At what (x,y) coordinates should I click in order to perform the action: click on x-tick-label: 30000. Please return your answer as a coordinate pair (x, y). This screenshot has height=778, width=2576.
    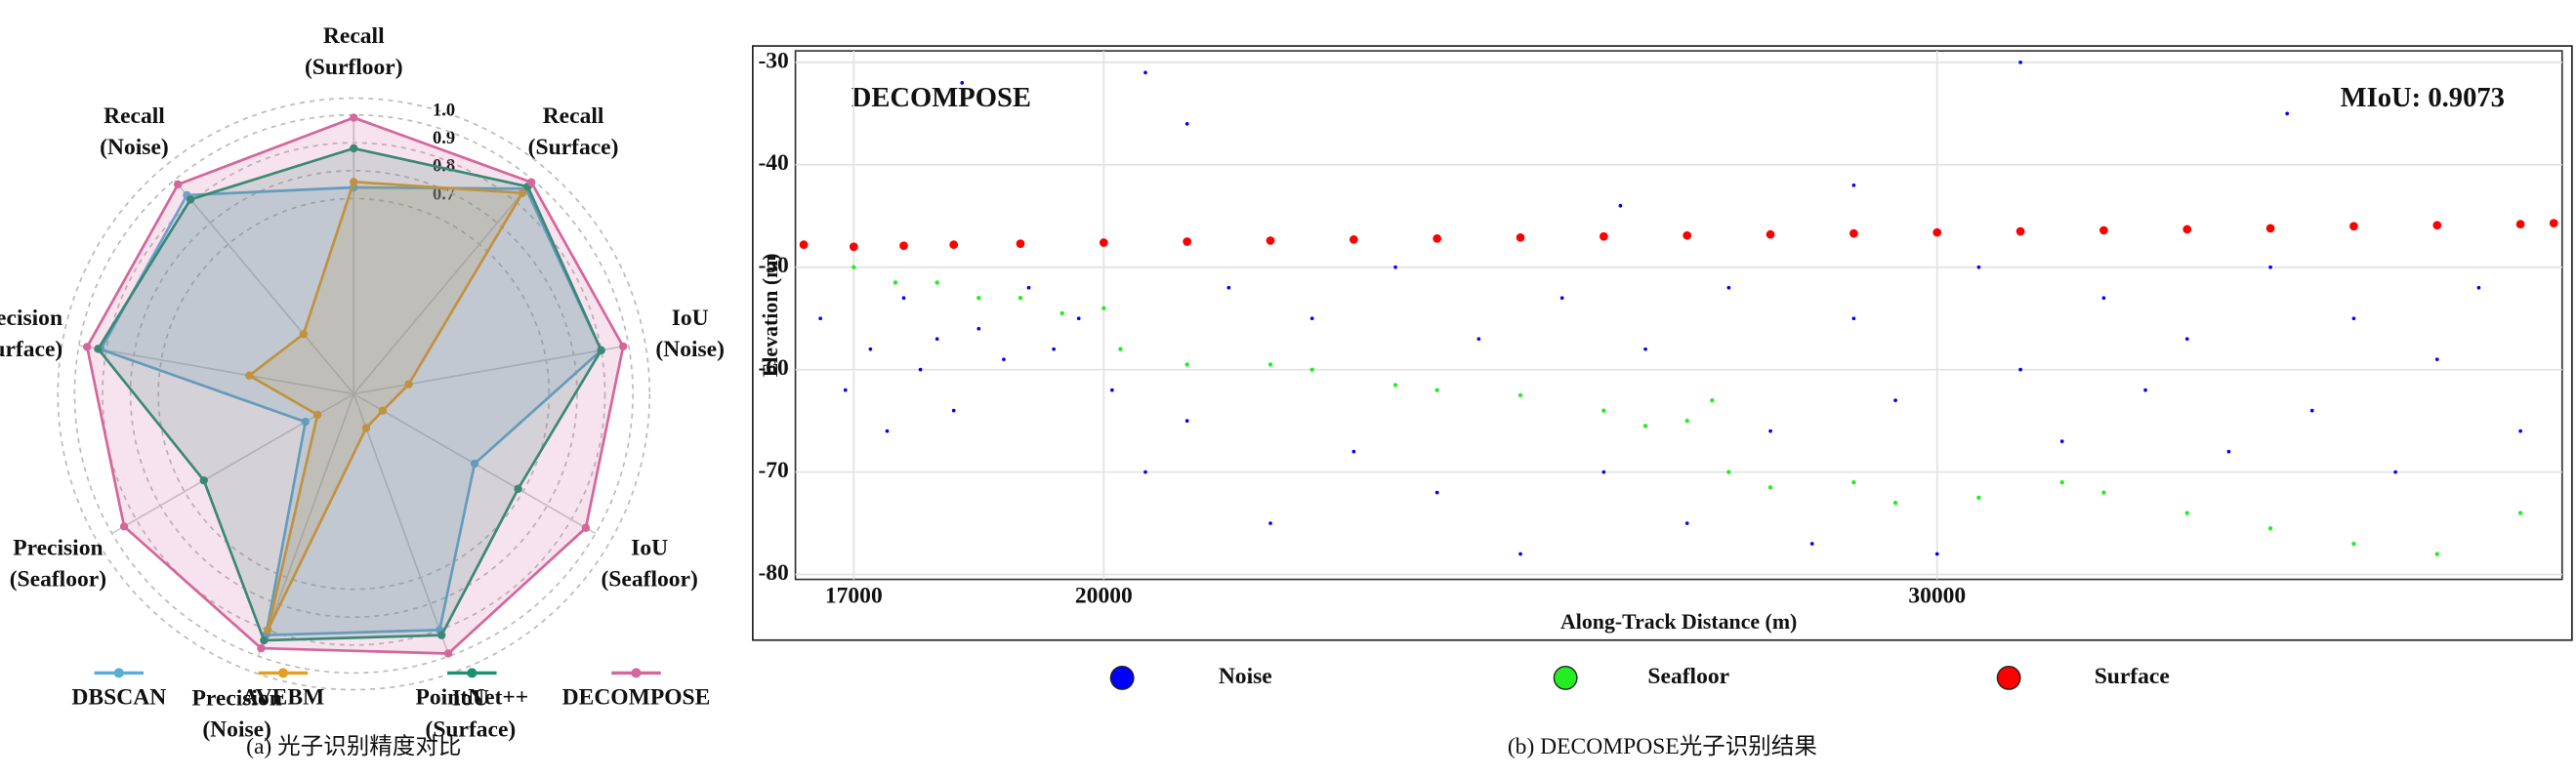
    Looking at the image, I should click on (1937, 595).